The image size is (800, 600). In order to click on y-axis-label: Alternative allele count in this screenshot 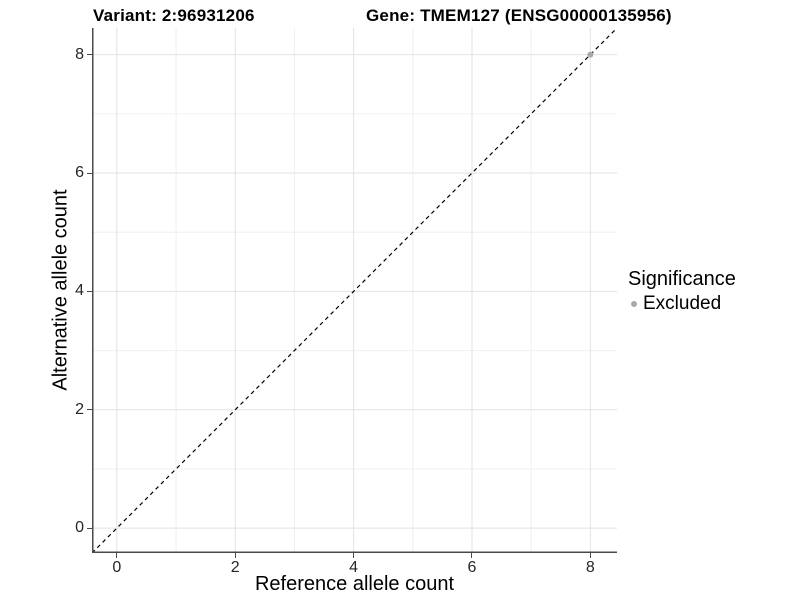, I will do `click(60, 290)`.